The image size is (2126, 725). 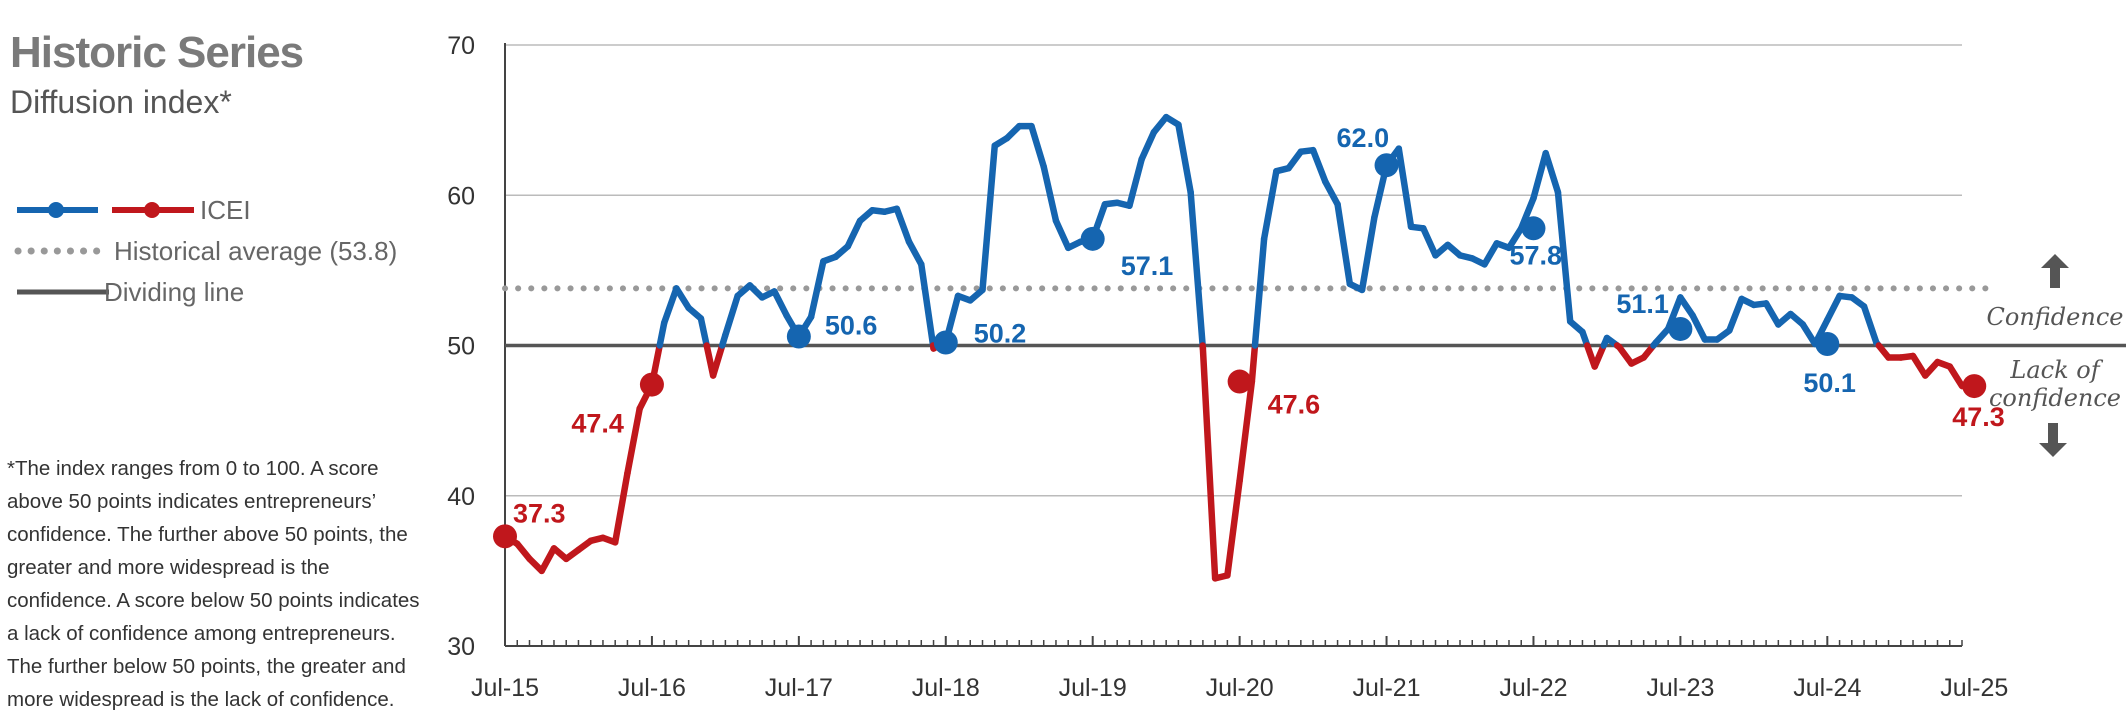 What do you see at coordinates (157, 52) in the screenshot?
I see `chart-title: Historic Series` at bounding box center [157, 52].